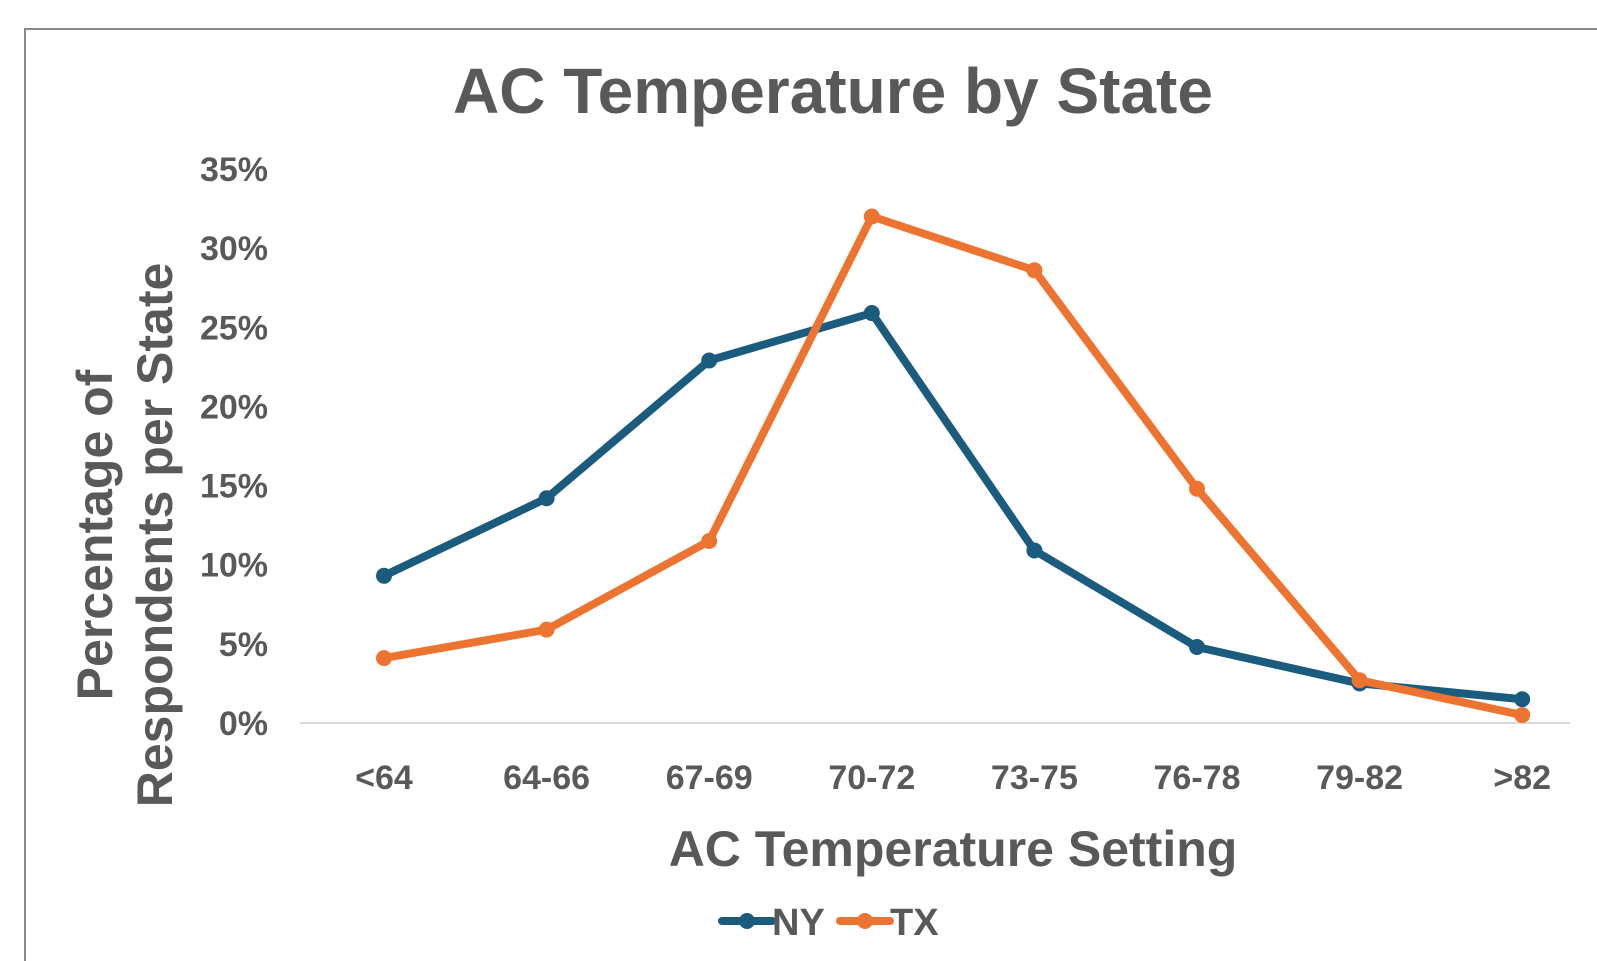 This screenshot has width=1597, height=961. I want to click on y-tick-label: 35%, so click(234, 170).